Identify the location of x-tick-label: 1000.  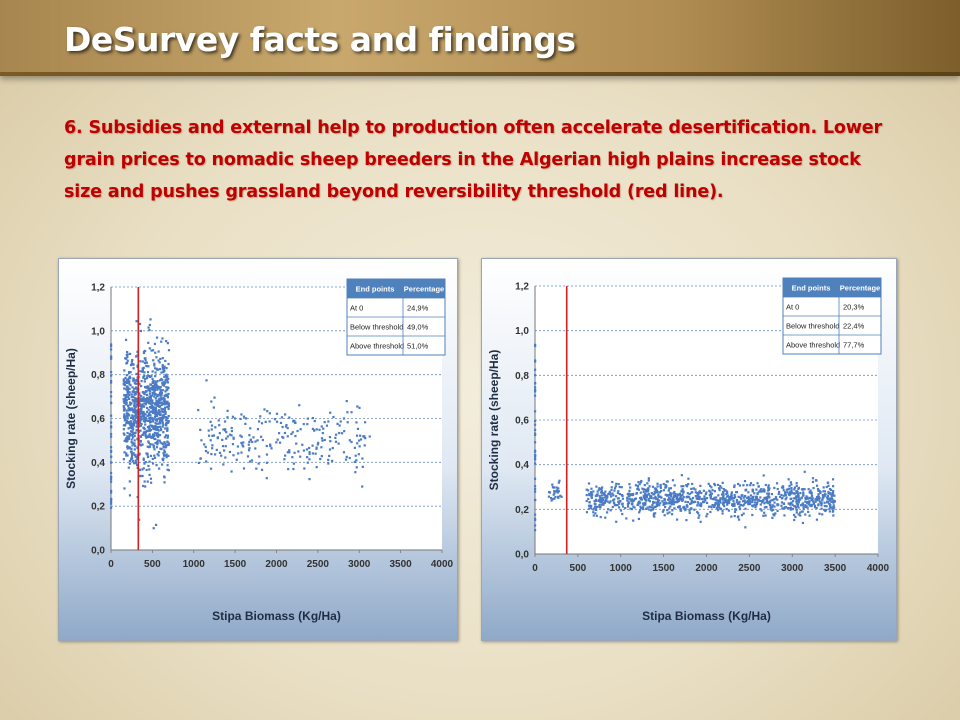
(621, 568).